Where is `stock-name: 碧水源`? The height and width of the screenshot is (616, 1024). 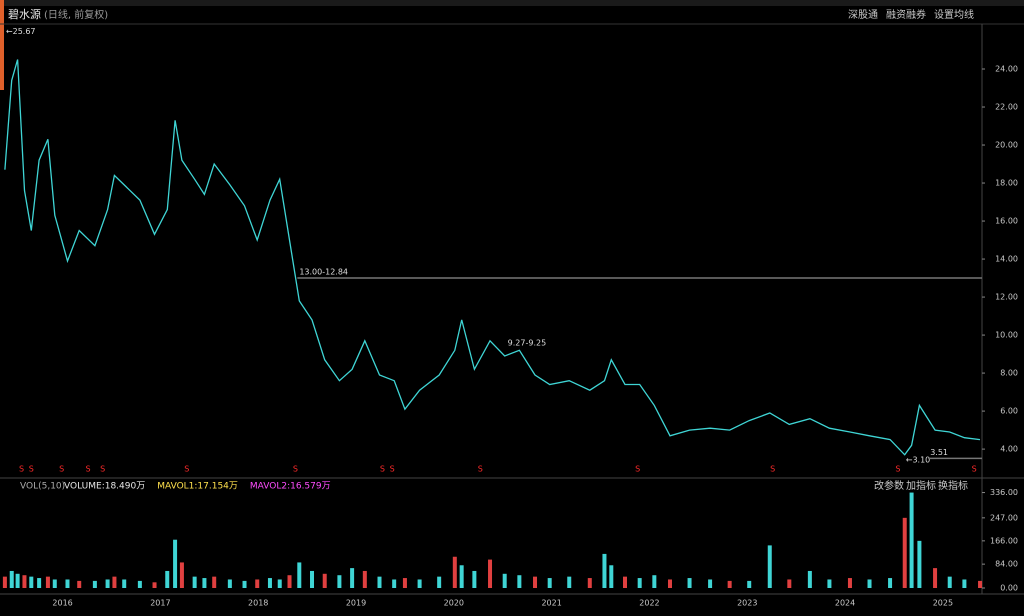 stock-name: 碧水源 is located at coordinates (24, 14).